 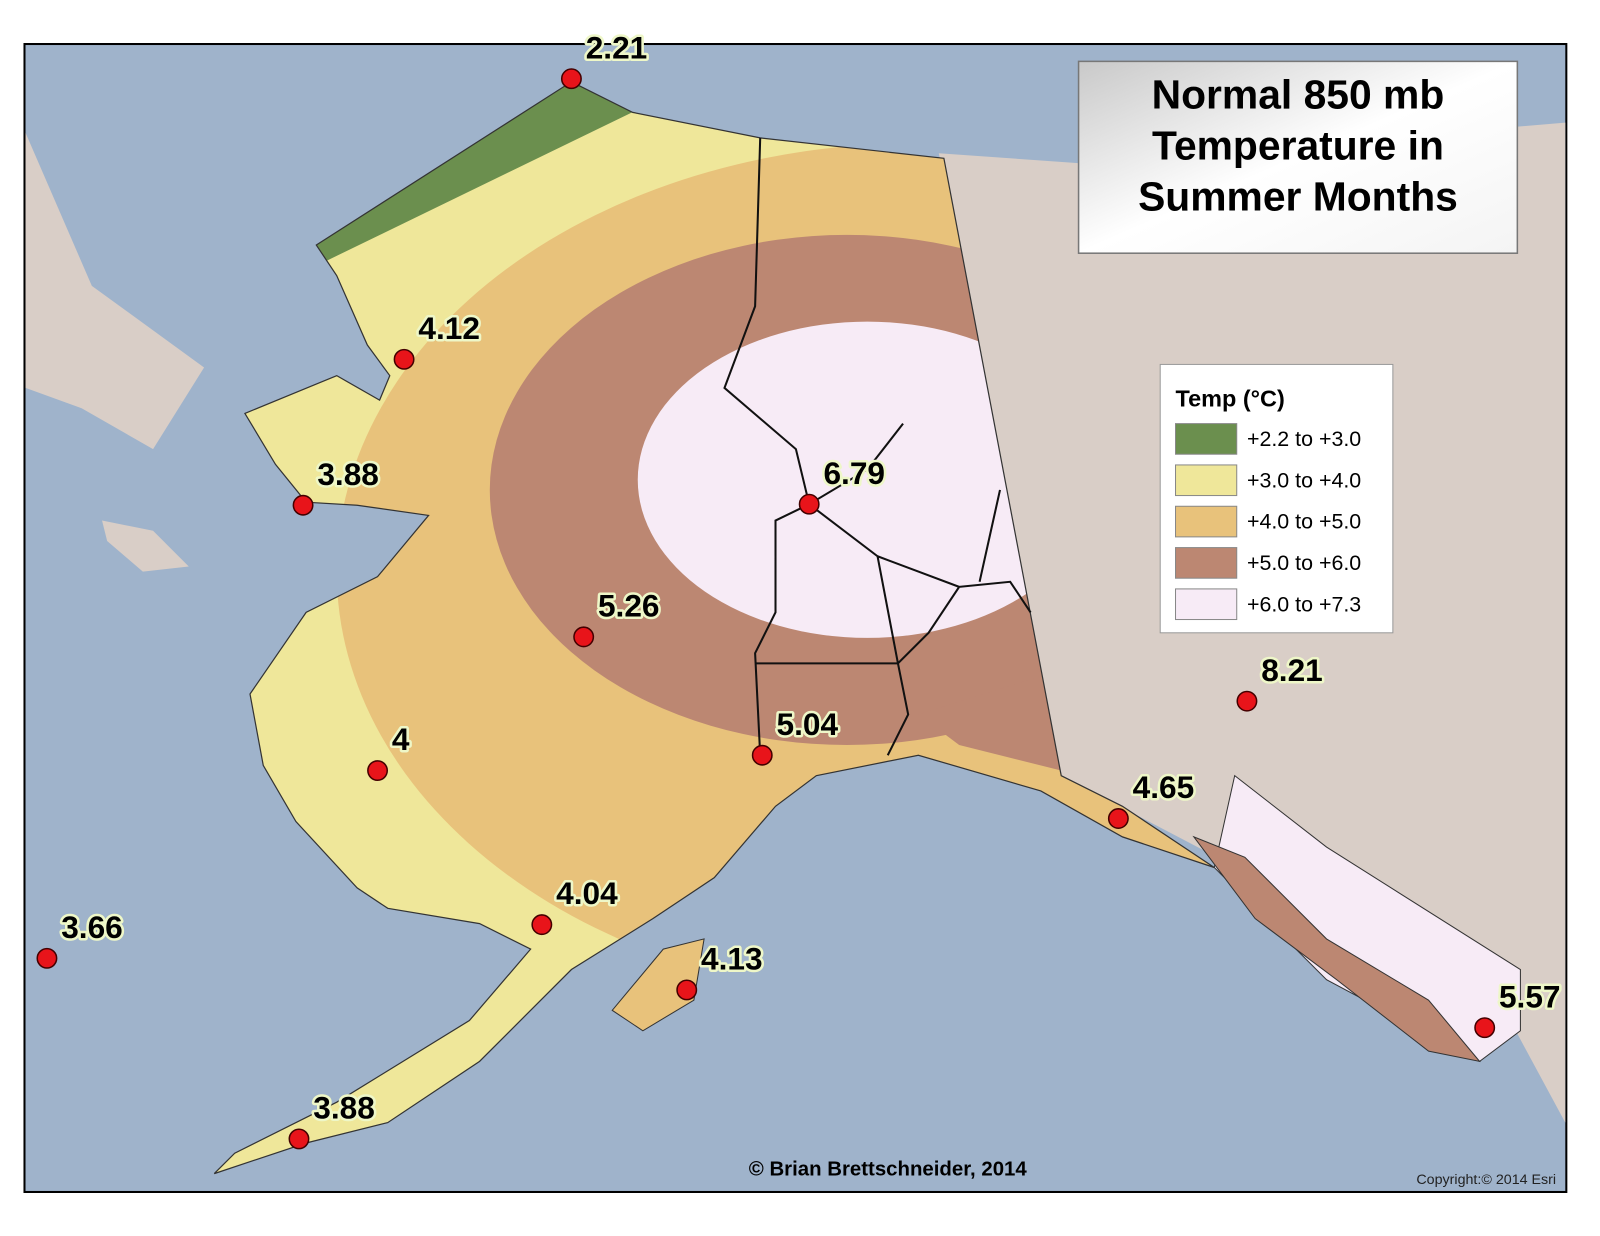 I want to click on station-value: 5.04, so click(x=808, y=724).